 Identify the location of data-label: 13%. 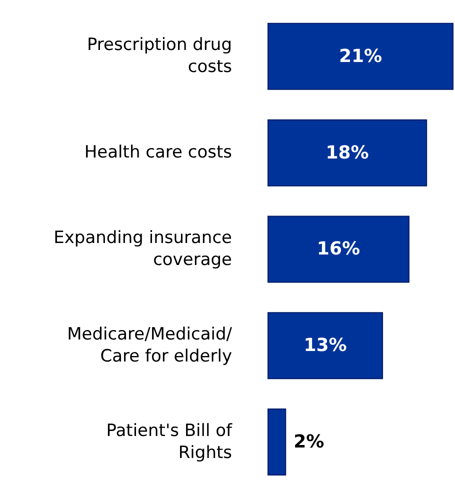
(325, 345).